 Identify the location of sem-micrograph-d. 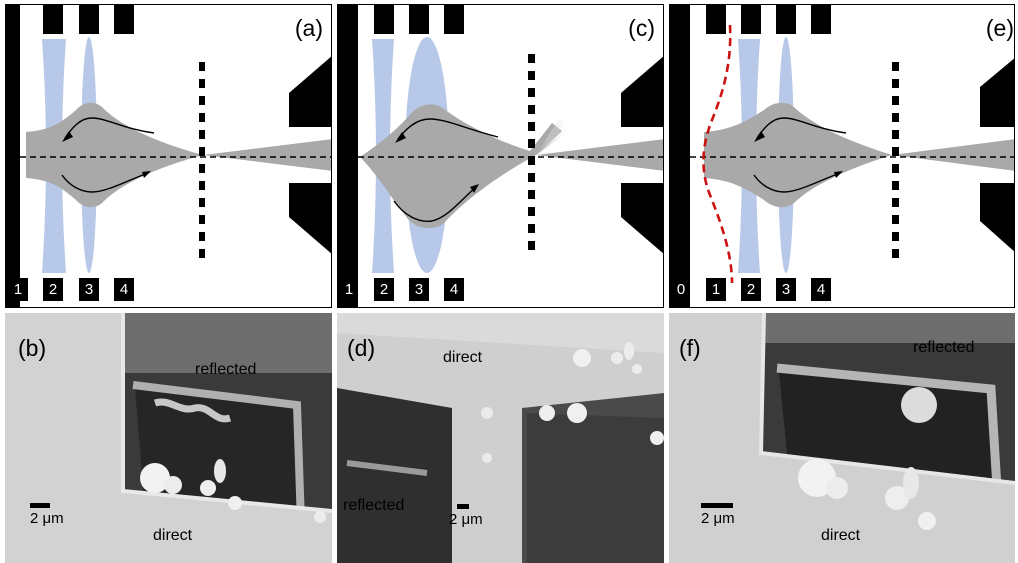
(500, 438).